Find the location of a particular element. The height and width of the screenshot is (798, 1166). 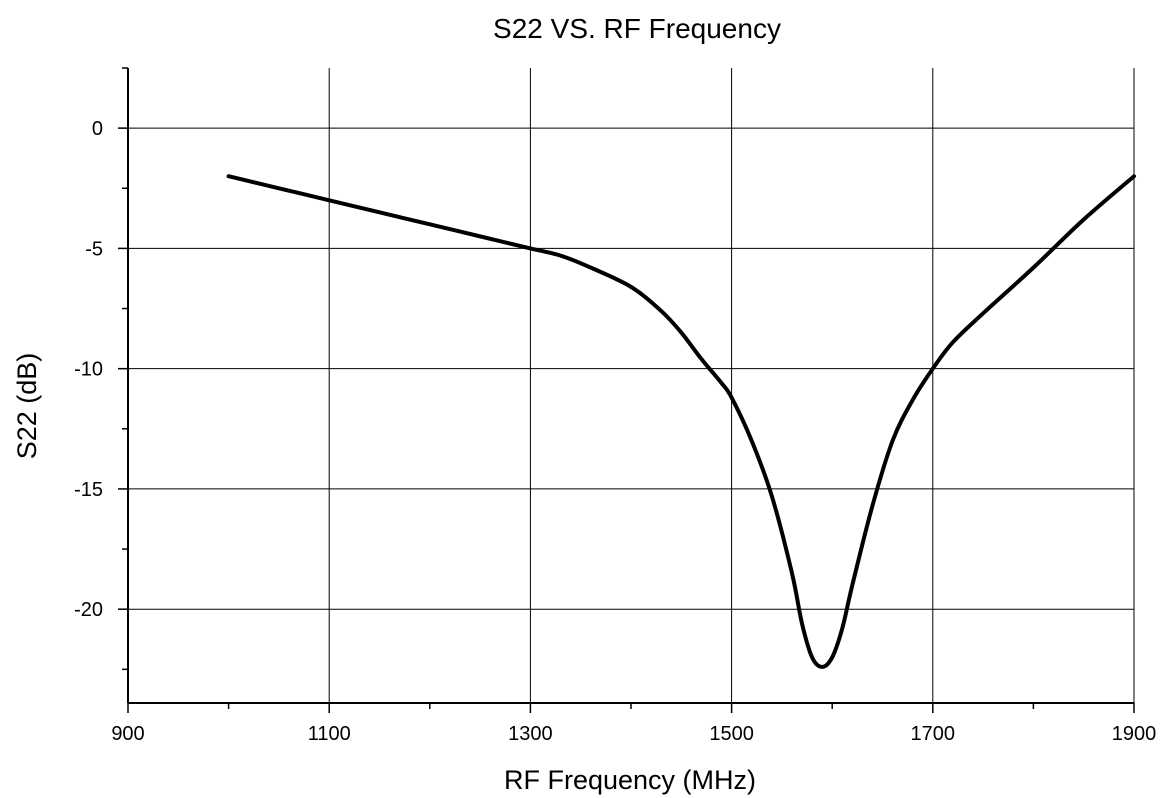

y-tick-labels: 0 -5 -10 -15 -20 is located at coordinates (88, 369).